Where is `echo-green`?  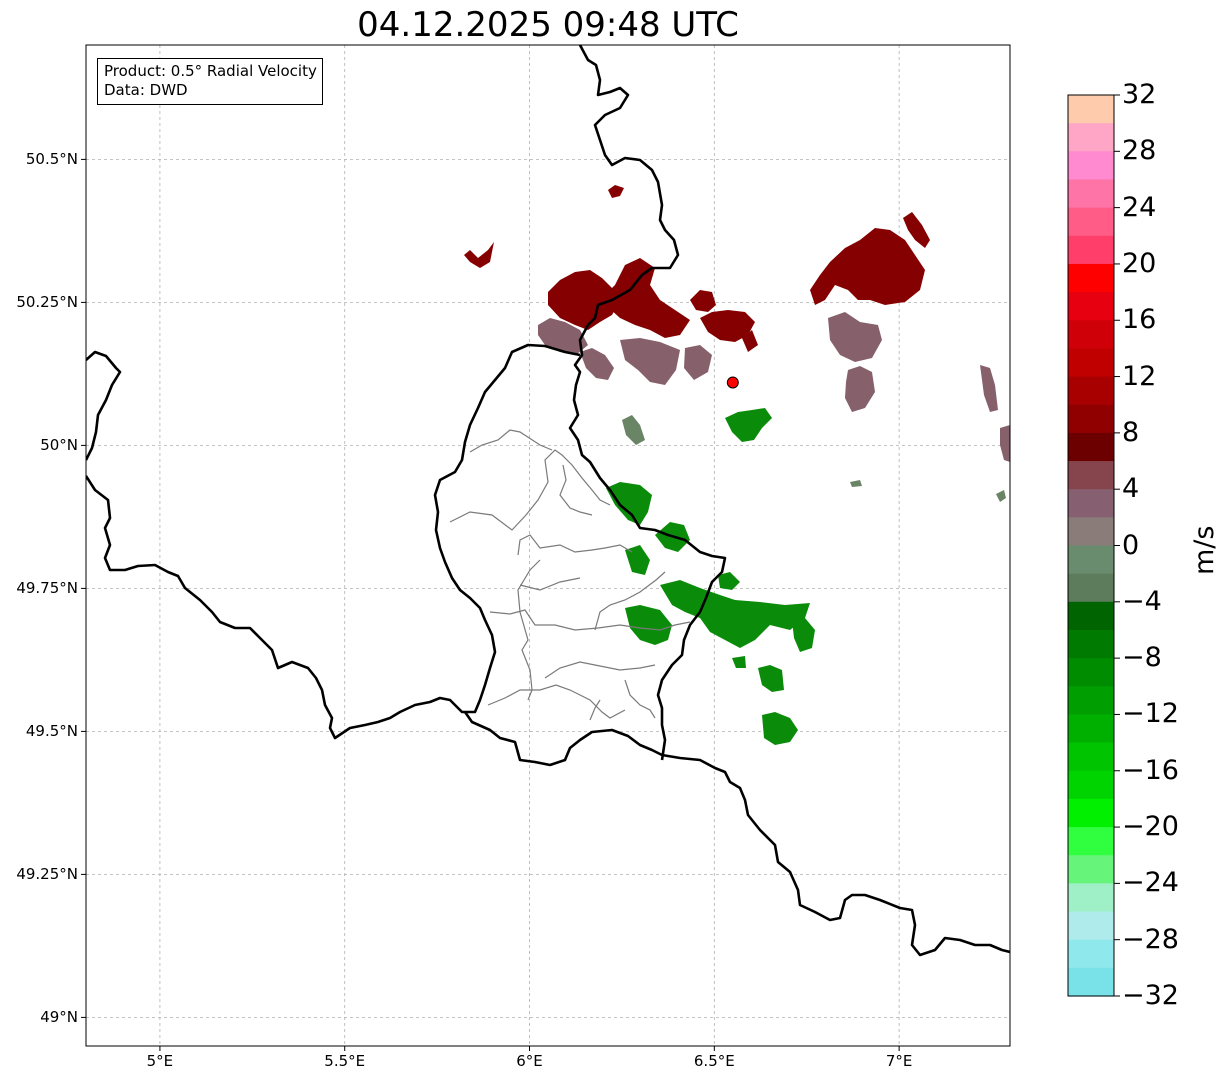
echo-green is located at coordinates (710, 576).